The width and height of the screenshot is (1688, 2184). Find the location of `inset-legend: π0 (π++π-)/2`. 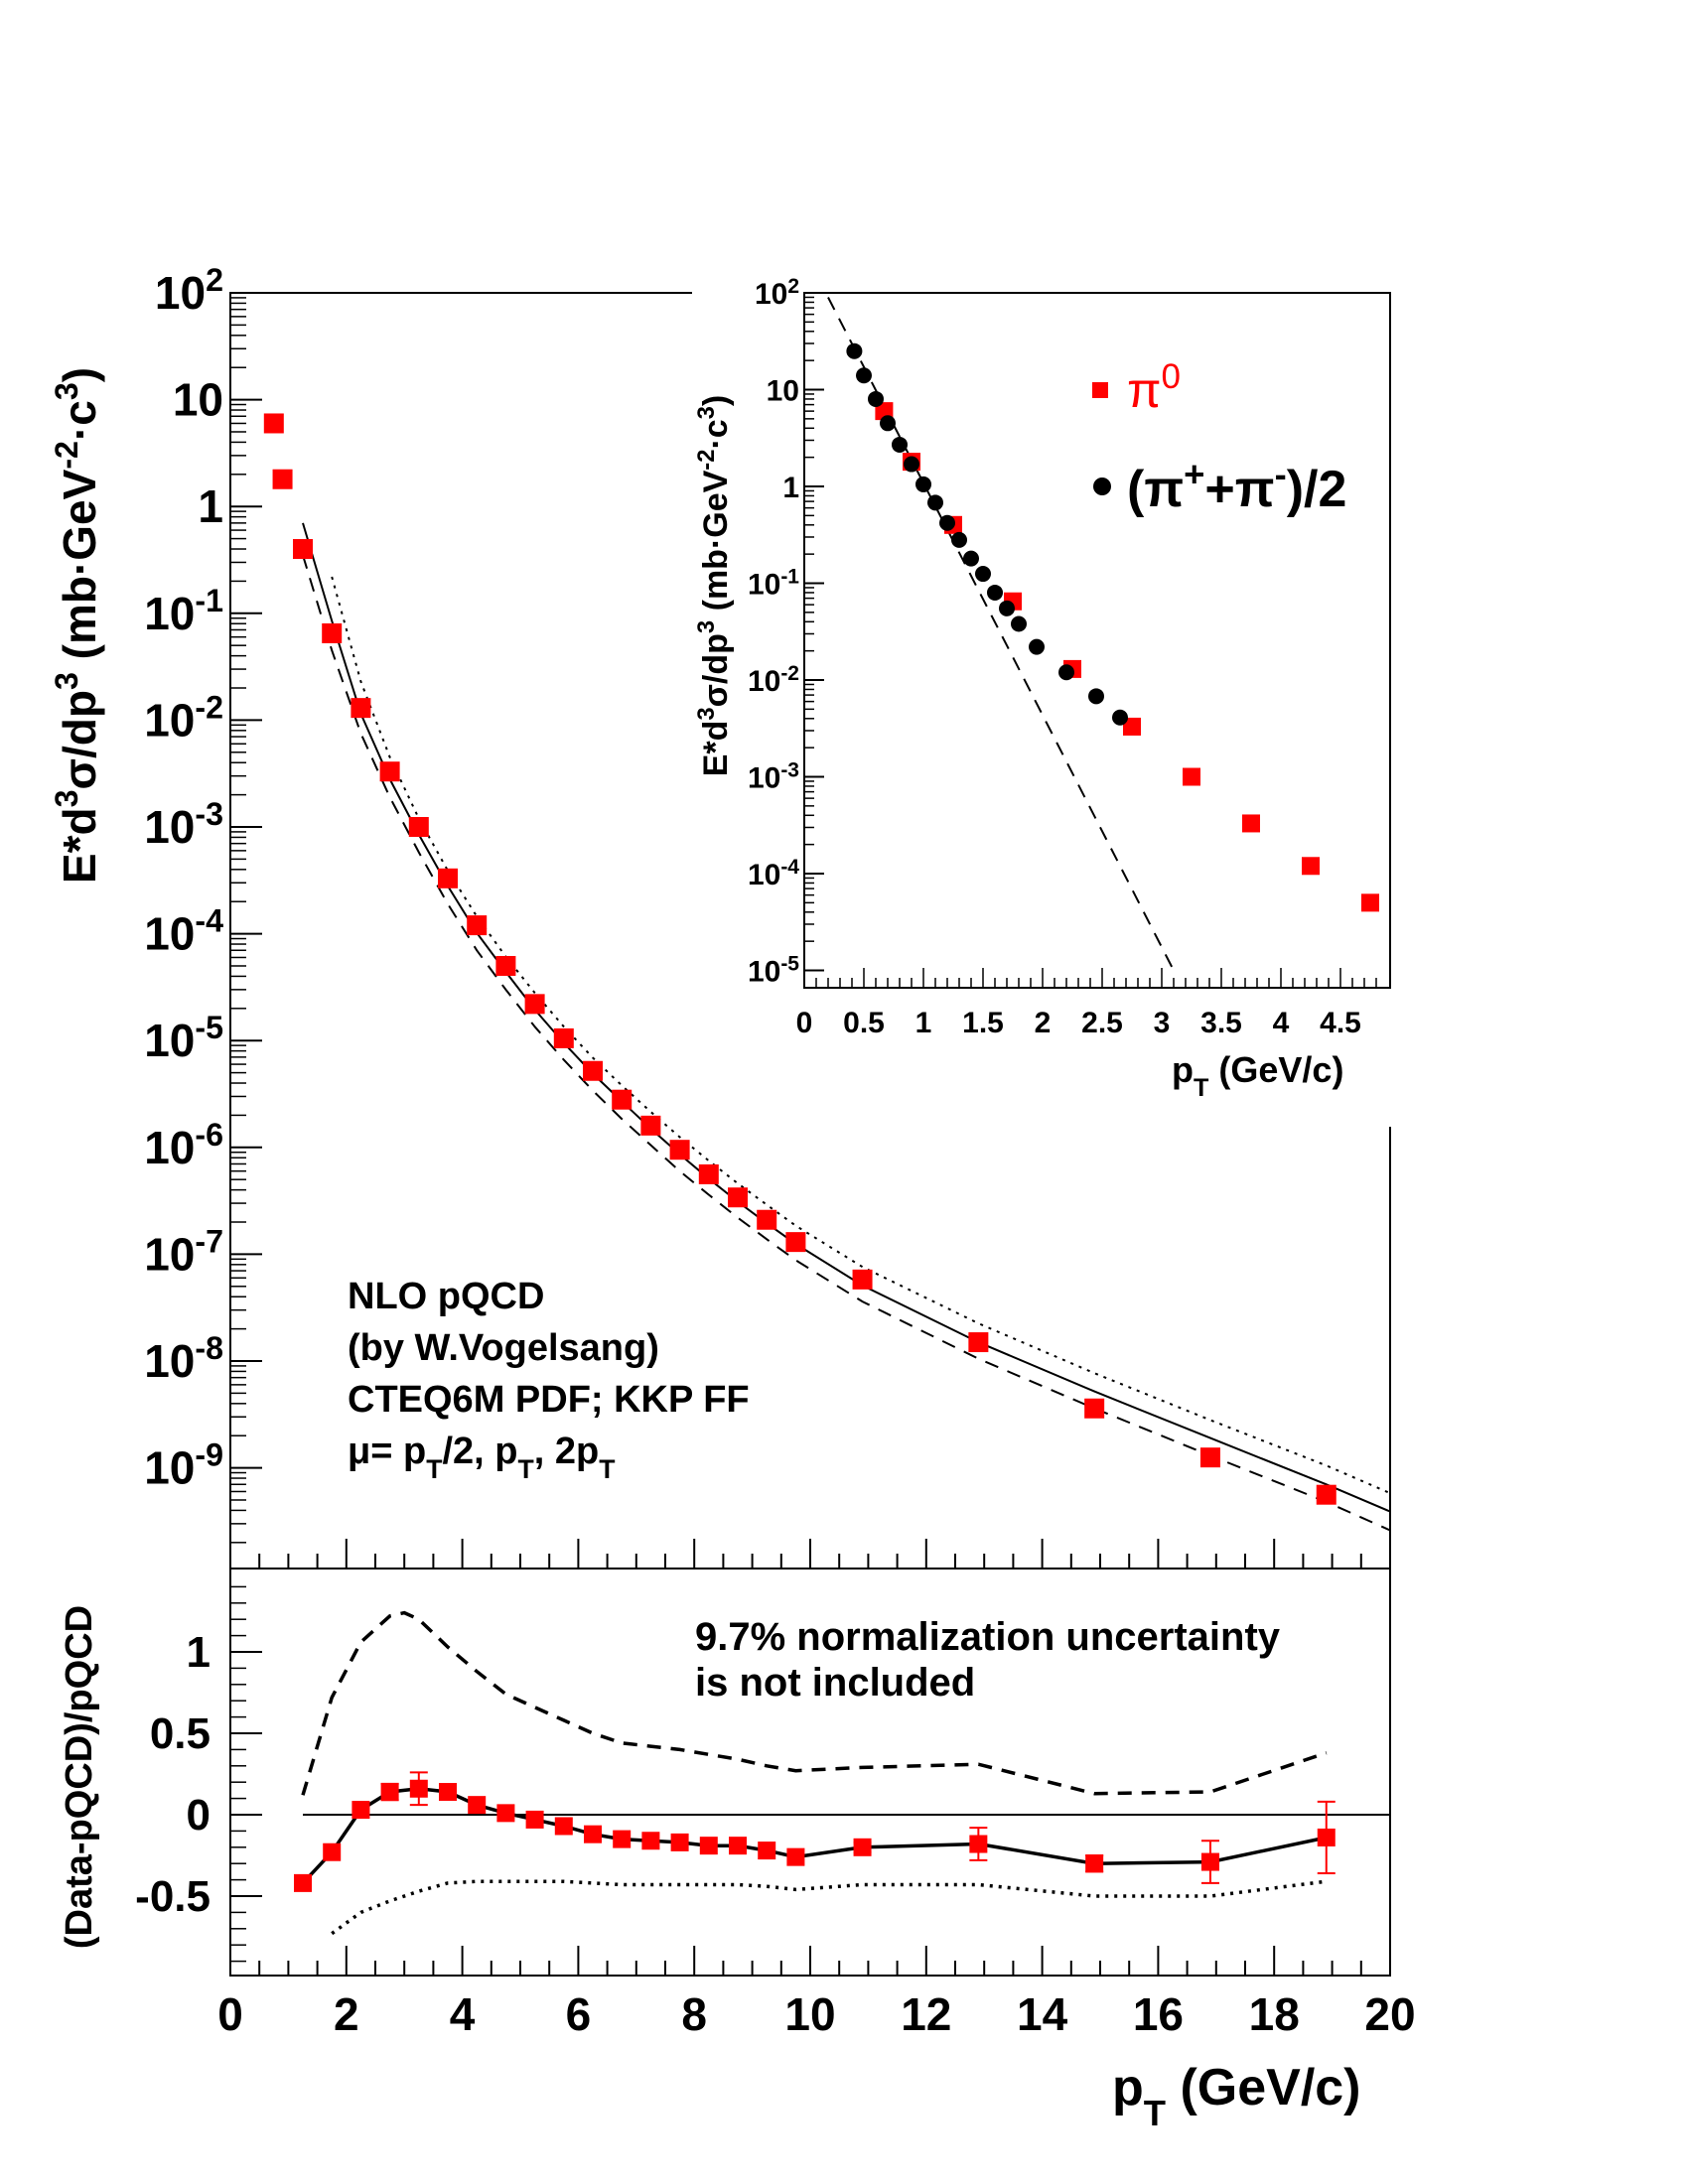

inset-legend: π0 (π++π-)/2 is located at coordinates (1219, 437).